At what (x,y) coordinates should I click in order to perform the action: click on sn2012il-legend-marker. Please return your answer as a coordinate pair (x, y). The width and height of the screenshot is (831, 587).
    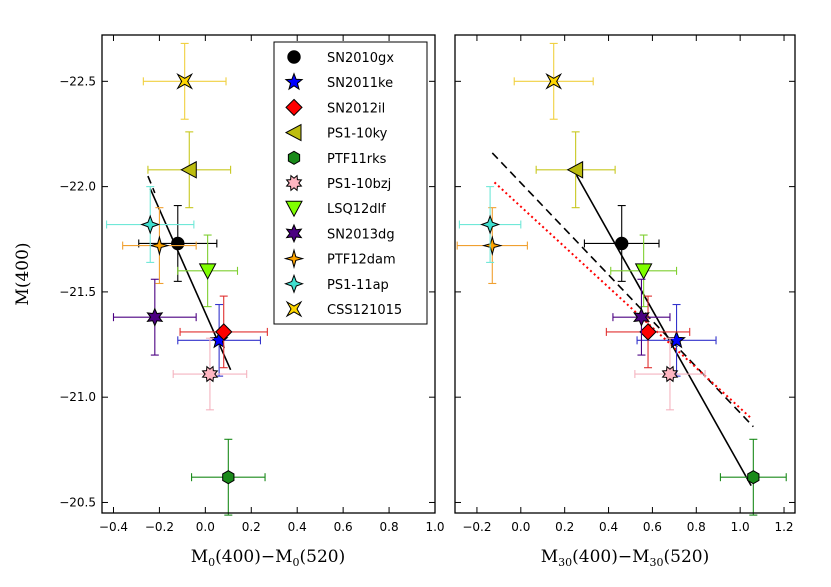
    Looking at the image, I should click on (294, 107).